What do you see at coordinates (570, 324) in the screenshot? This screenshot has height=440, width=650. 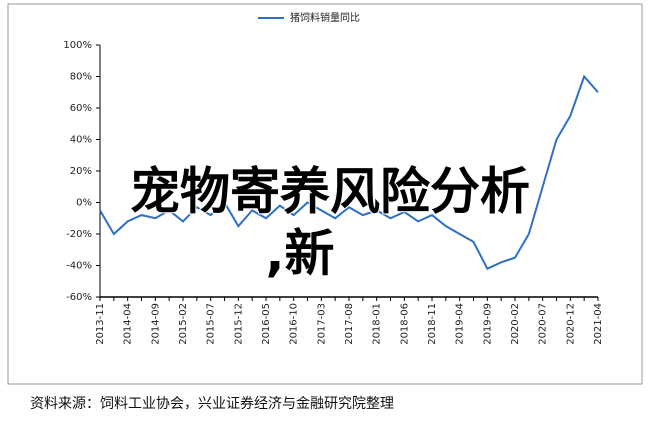 I see `x-tick-label: 2020-12` at bounding box center [570, 324].